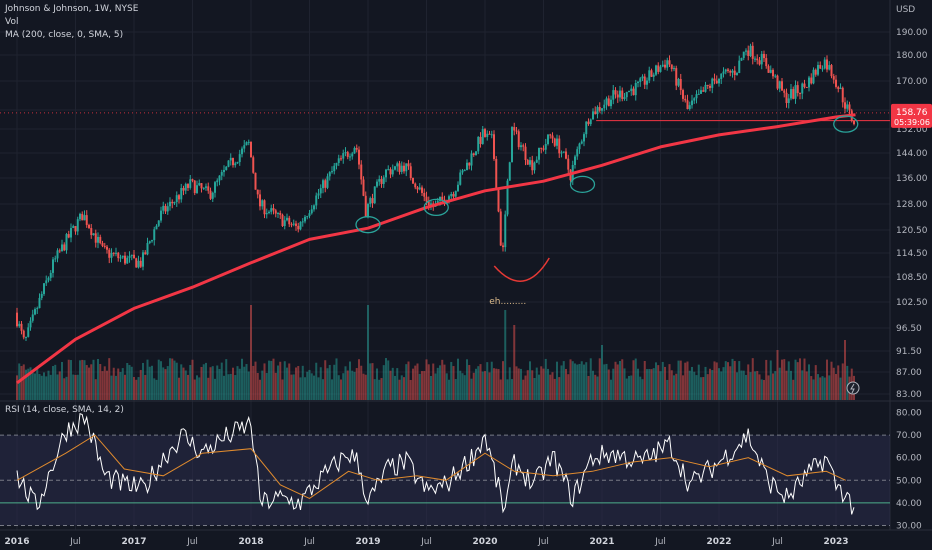 The height and width of the screenshot is (550, 932). Describe the element at coordinates (484, 542) in the screenshot. I see `time-tick-label: 2020` at that location.